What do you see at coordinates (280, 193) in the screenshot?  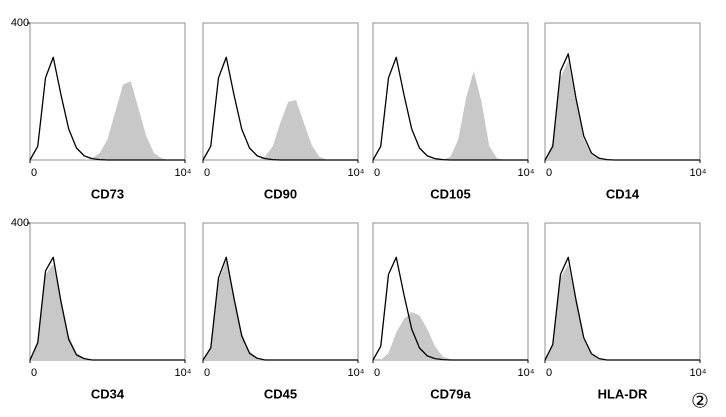 I see `panel-title: CD90` at bounding box center [280, 193].